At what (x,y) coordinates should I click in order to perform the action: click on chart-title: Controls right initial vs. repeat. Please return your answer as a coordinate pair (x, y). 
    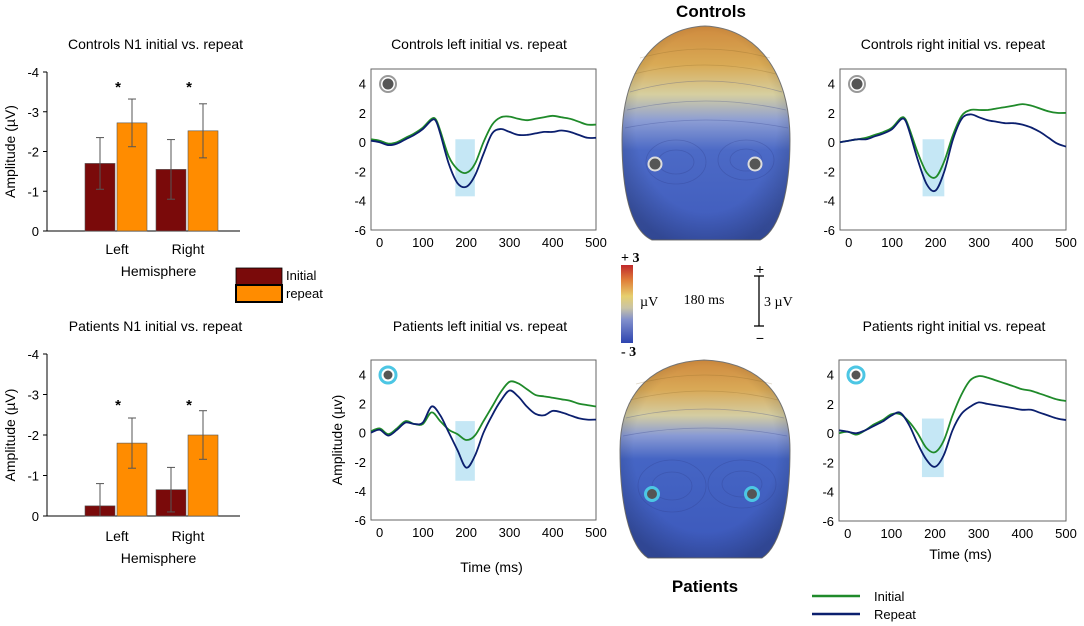
    Looking at the image, I should click on (953, 44).